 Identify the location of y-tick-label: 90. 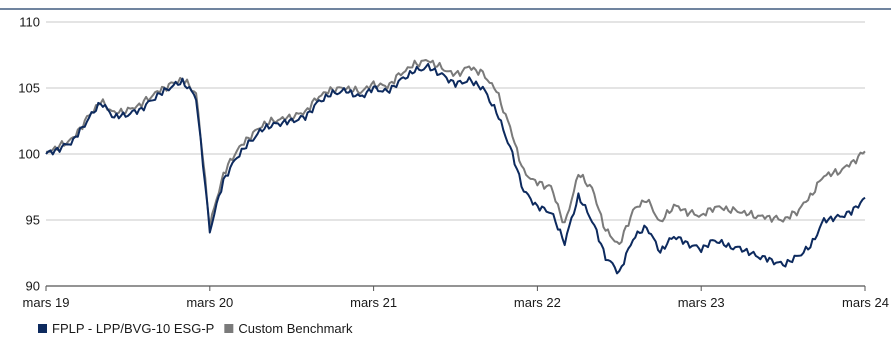
(33, 286).